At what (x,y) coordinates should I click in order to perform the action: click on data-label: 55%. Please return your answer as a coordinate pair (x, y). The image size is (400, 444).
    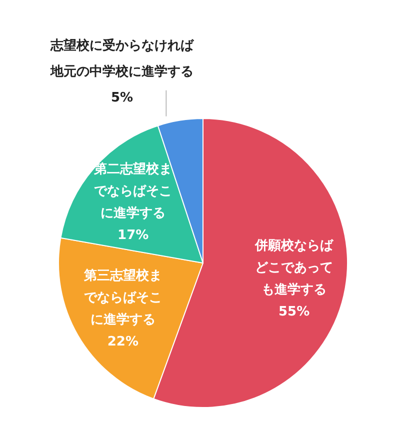
    Looking at the image, I should click on (294, 312).